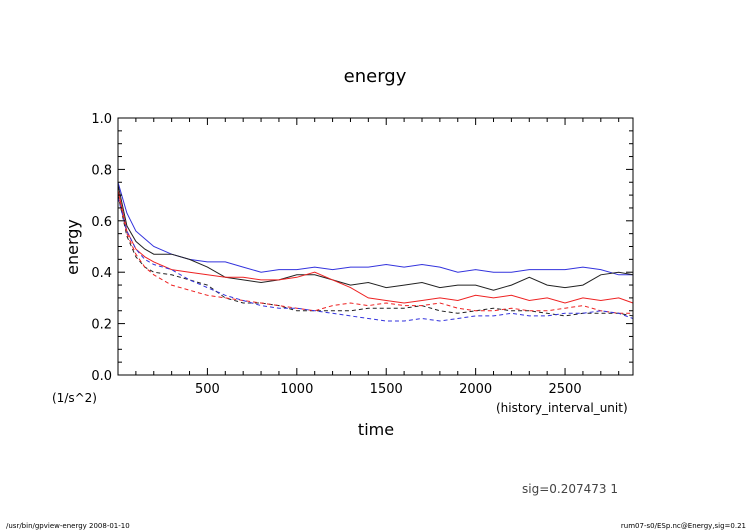 This screenshot has width=752, height=532. What do you see at coordinates (101, 222) in the screenshot?
I see `y-tick-label: 0.6` at bounding box center [101, 222].